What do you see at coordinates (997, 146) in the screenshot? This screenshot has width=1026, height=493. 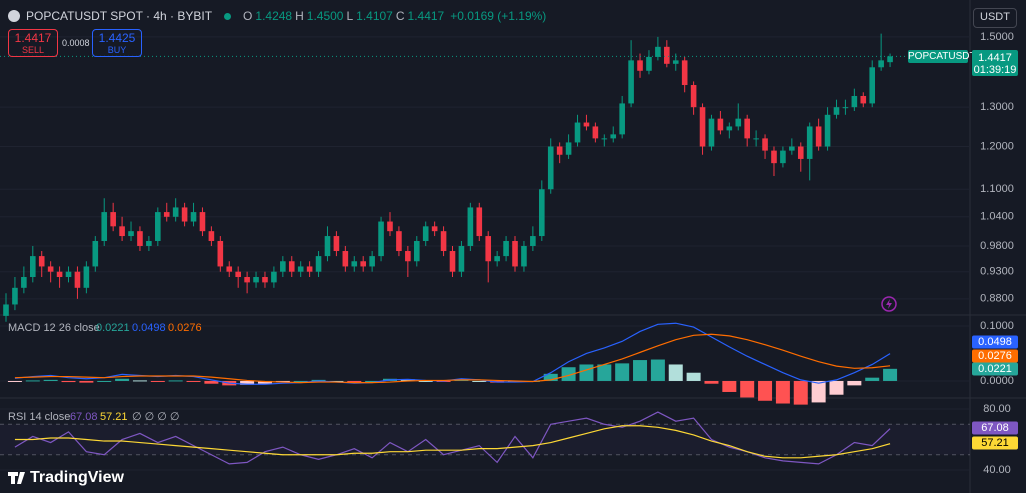 I see `y-tick-label: 1.2000` at bounding box center [997, 146].